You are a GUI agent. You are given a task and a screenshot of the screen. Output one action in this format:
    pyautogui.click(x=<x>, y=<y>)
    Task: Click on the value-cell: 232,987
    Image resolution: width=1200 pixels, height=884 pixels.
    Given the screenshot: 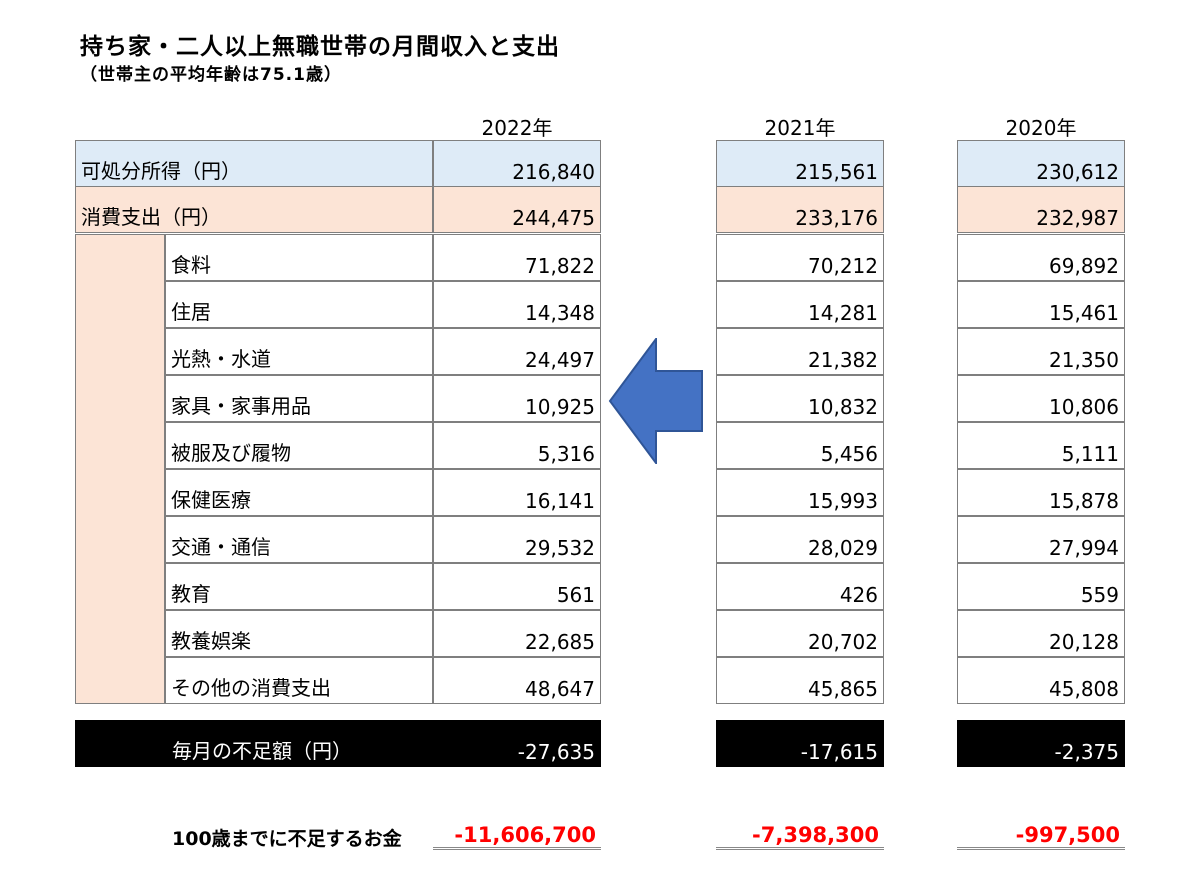 What is the action you would take?
    pyautogui.click(x=1041, y=209)
    